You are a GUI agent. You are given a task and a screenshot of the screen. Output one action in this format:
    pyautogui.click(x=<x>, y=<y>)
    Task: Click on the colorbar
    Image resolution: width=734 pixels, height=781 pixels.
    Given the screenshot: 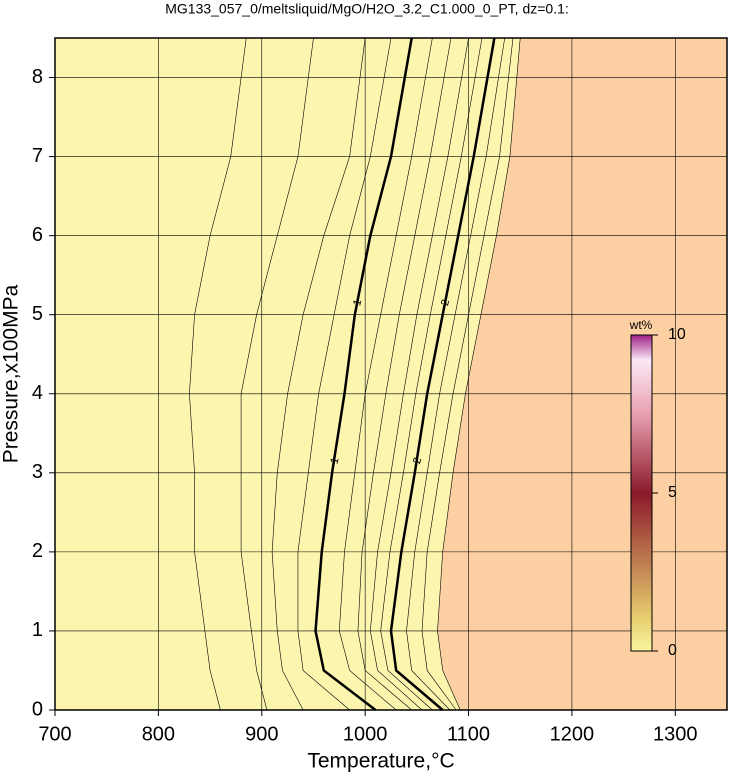 What is the action you would take?
    pyautogui.click(x=641, y=493)
    